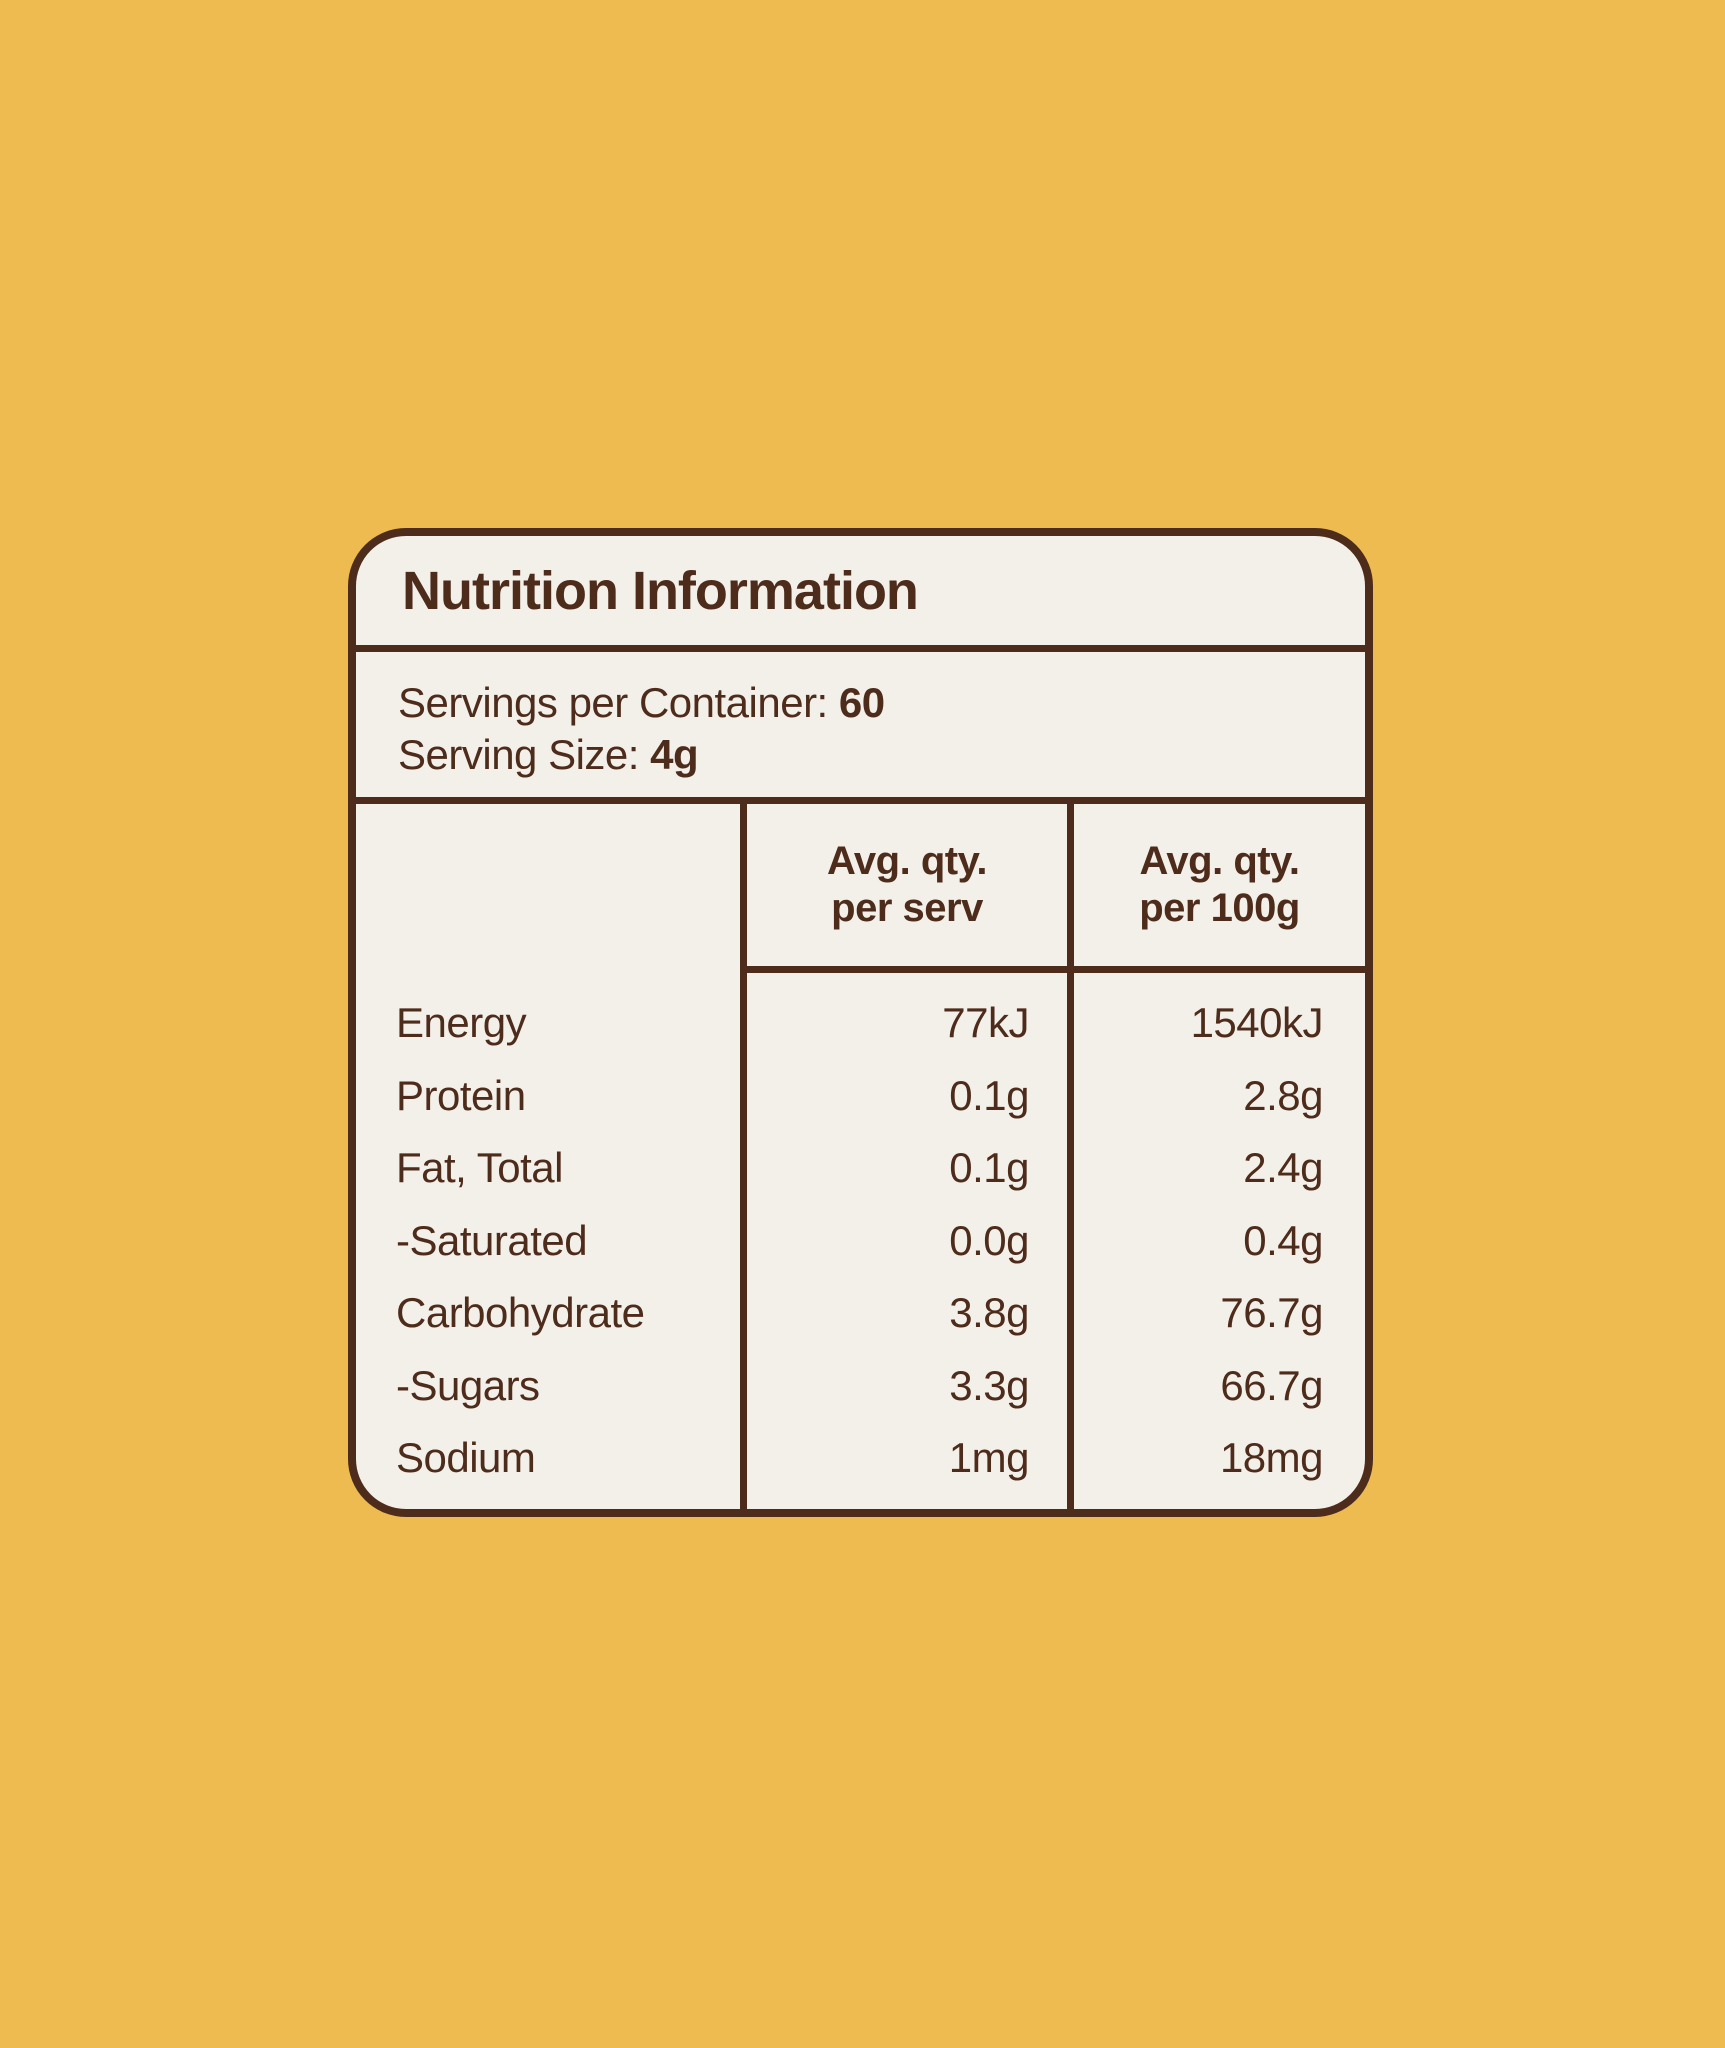 The image size is (1725, 2048). I want to click on table-header-empty-cell, so click(548, 888).